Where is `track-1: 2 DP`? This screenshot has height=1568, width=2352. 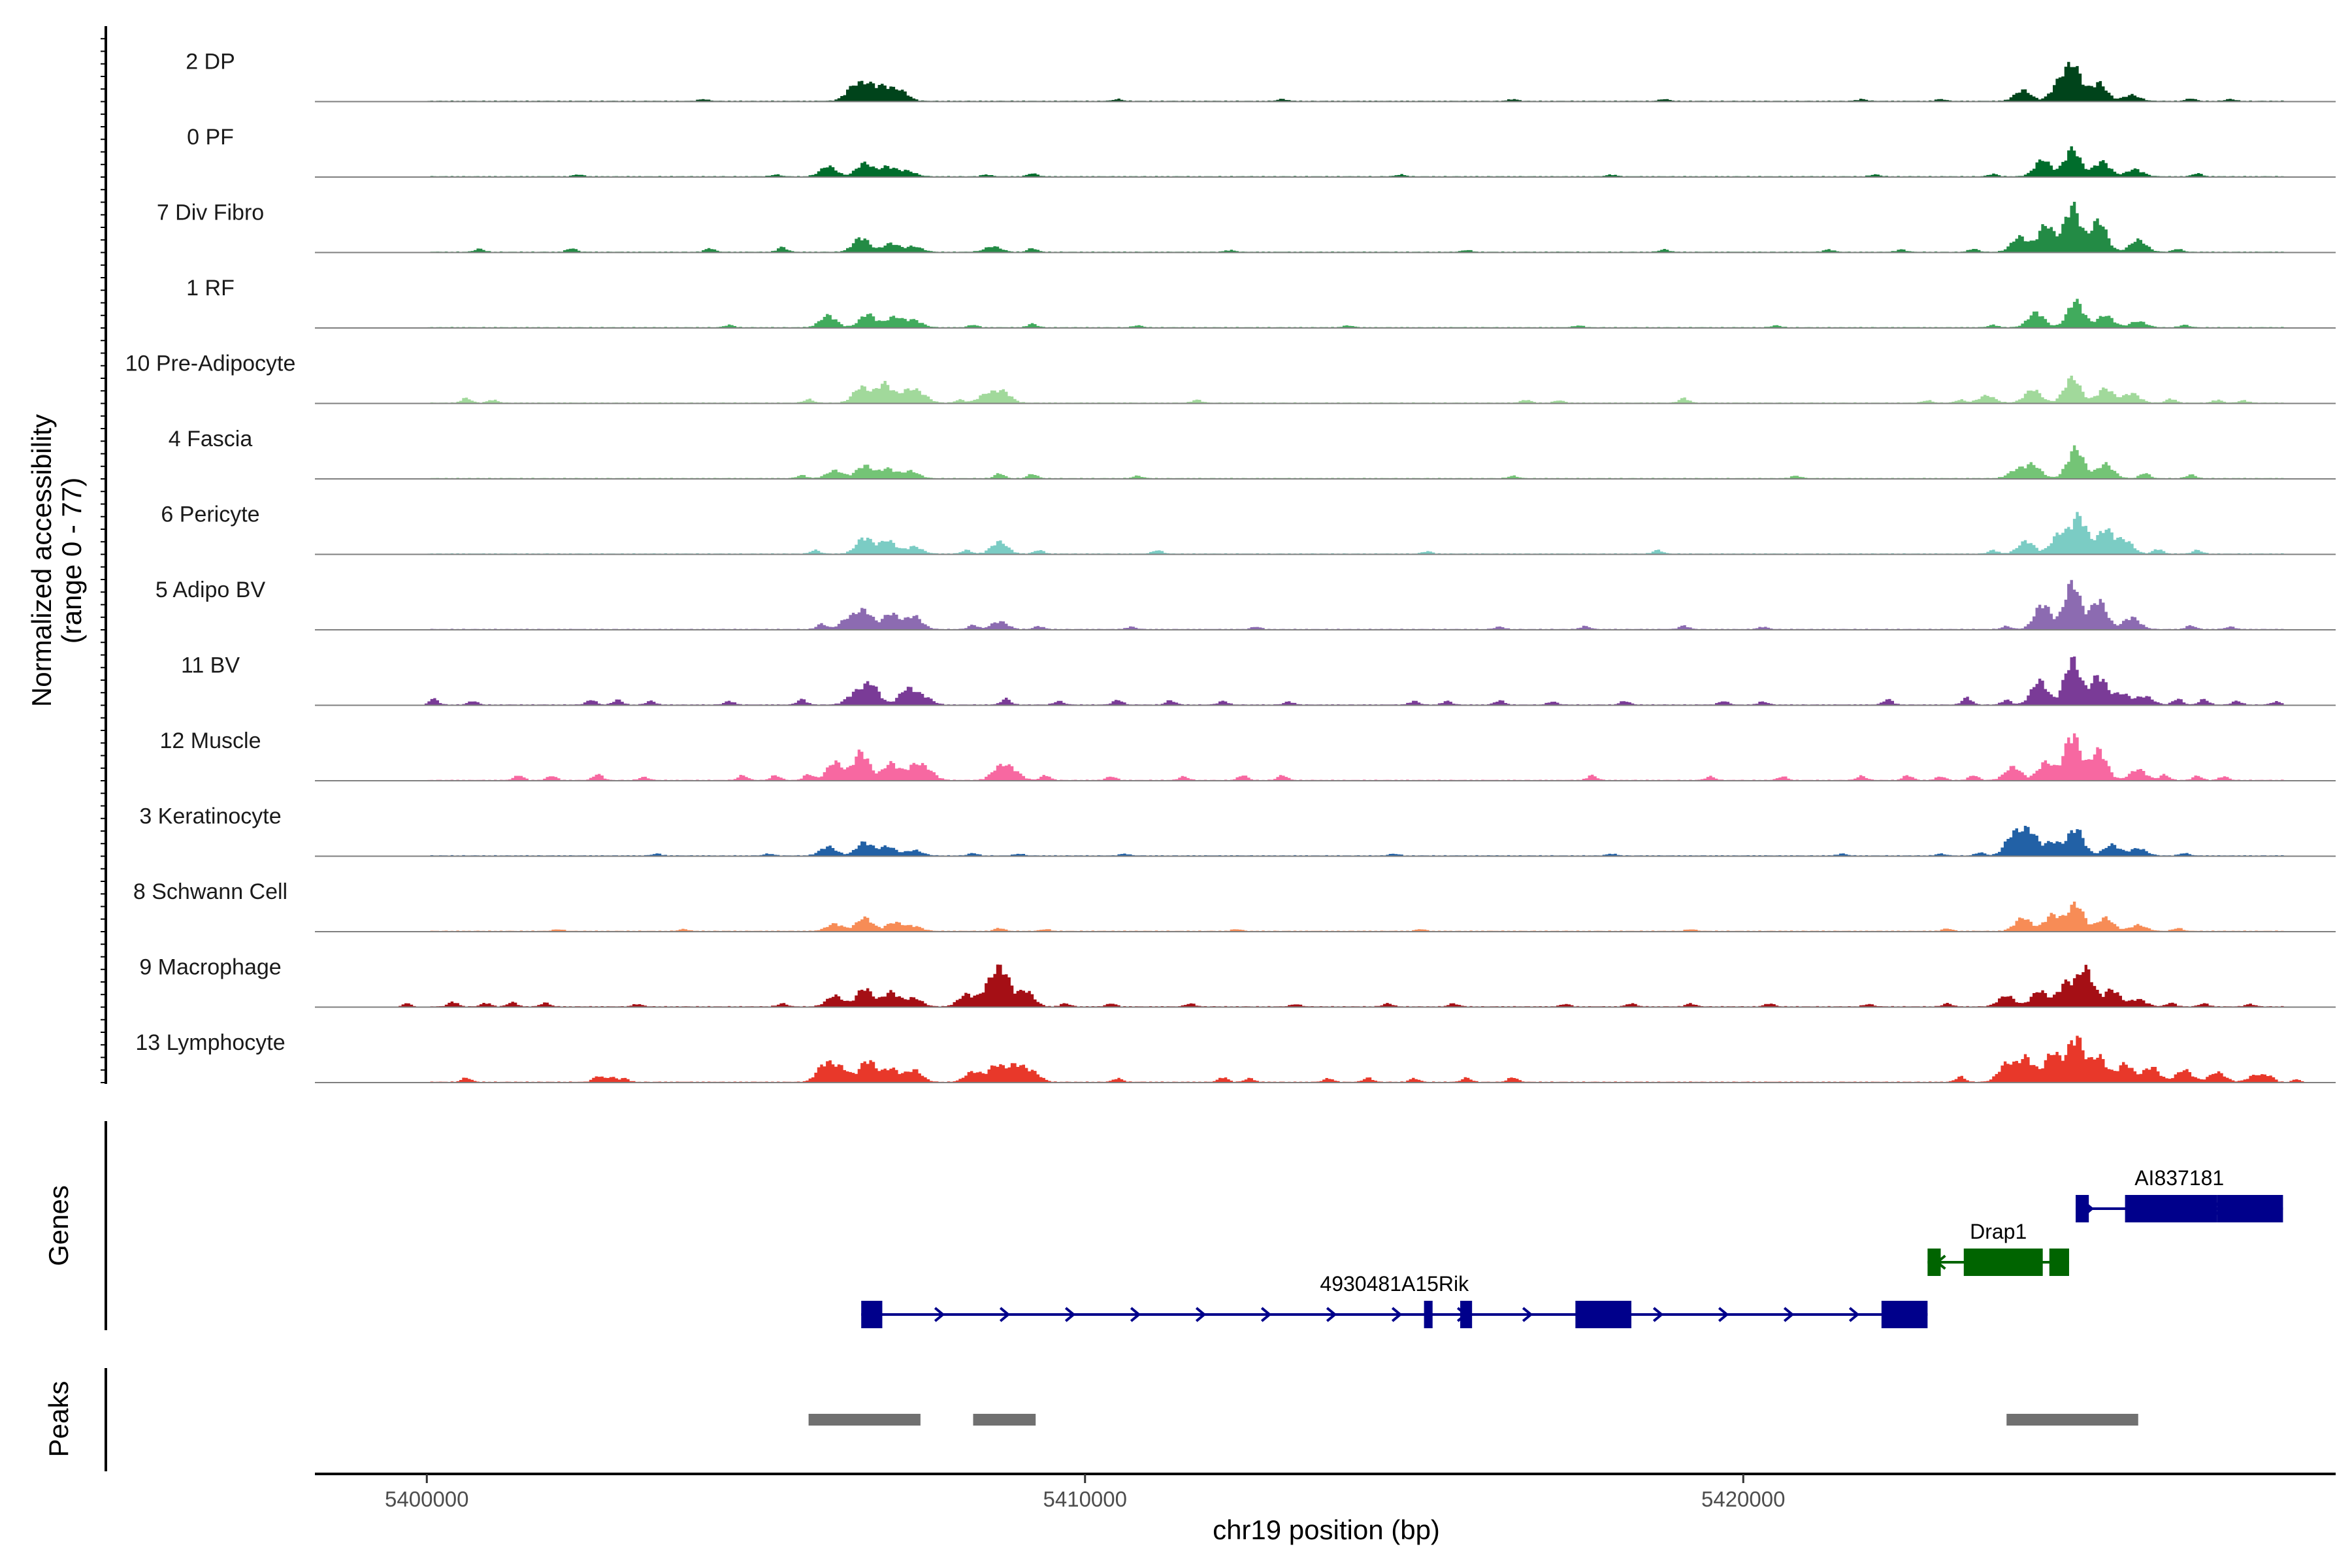 track-1: 2 DP is located at coordinates (1261, 76).